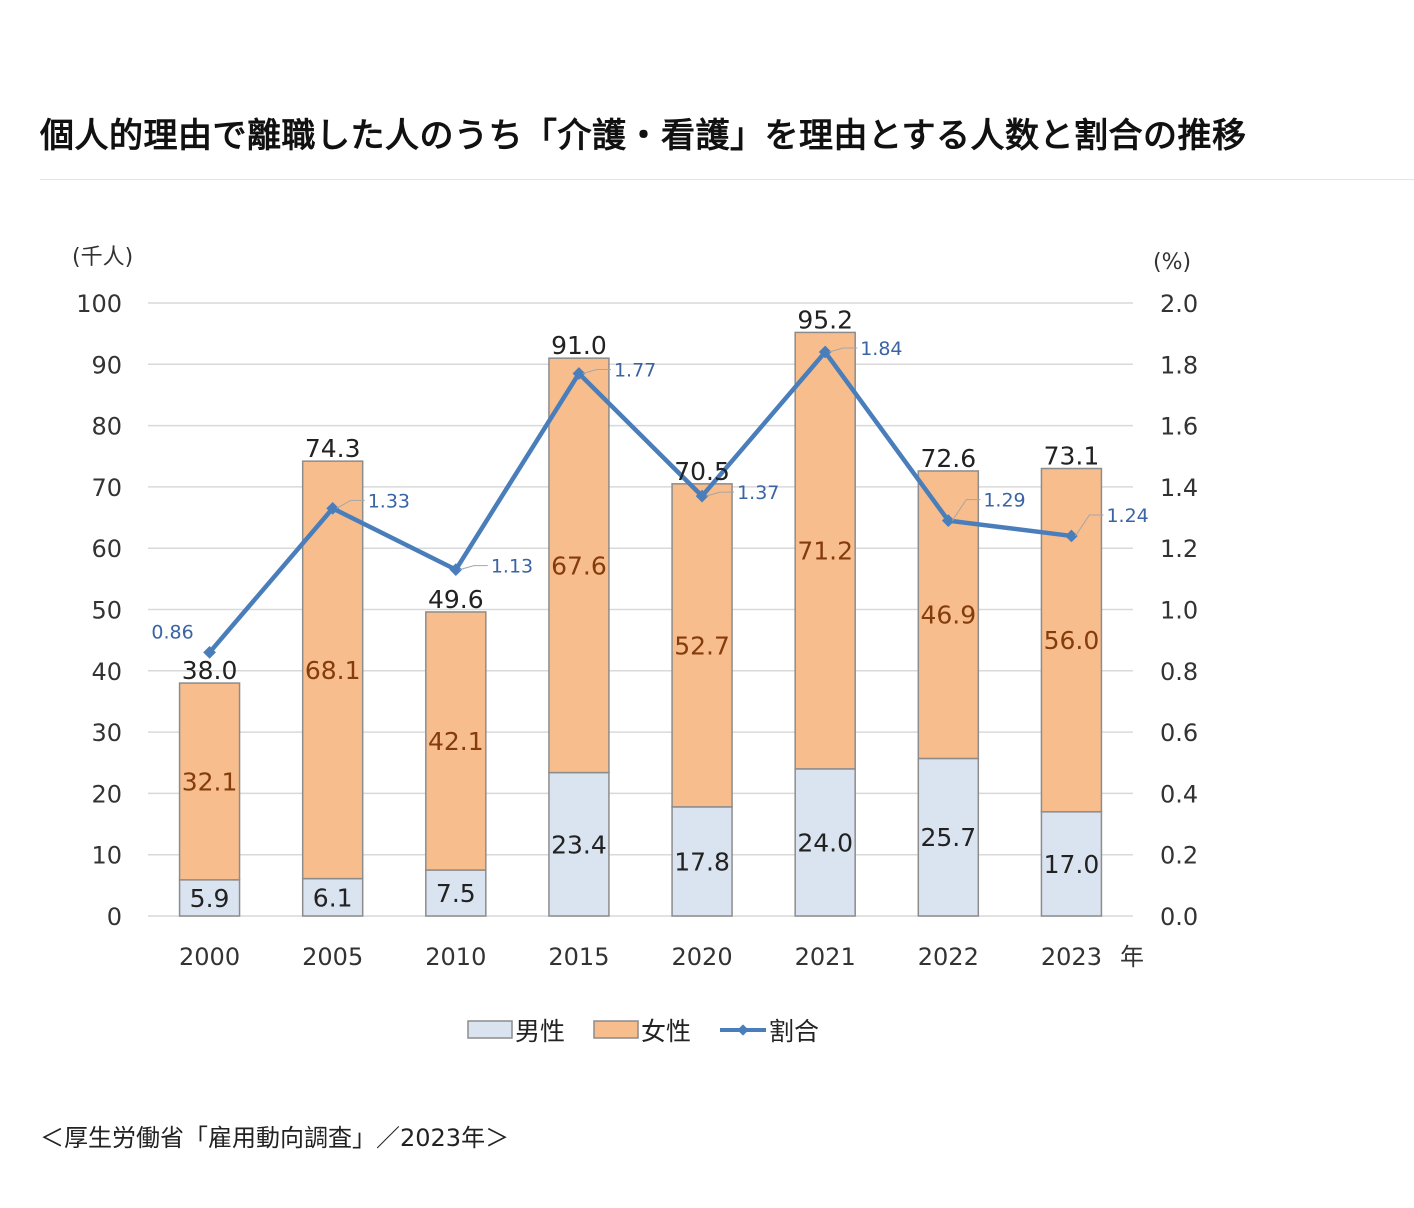 The image size is (1414, 1208). Describe the element at coordinates (389, 501) in the screenshot. I see `ratio-value-label: 1.33` at that location.